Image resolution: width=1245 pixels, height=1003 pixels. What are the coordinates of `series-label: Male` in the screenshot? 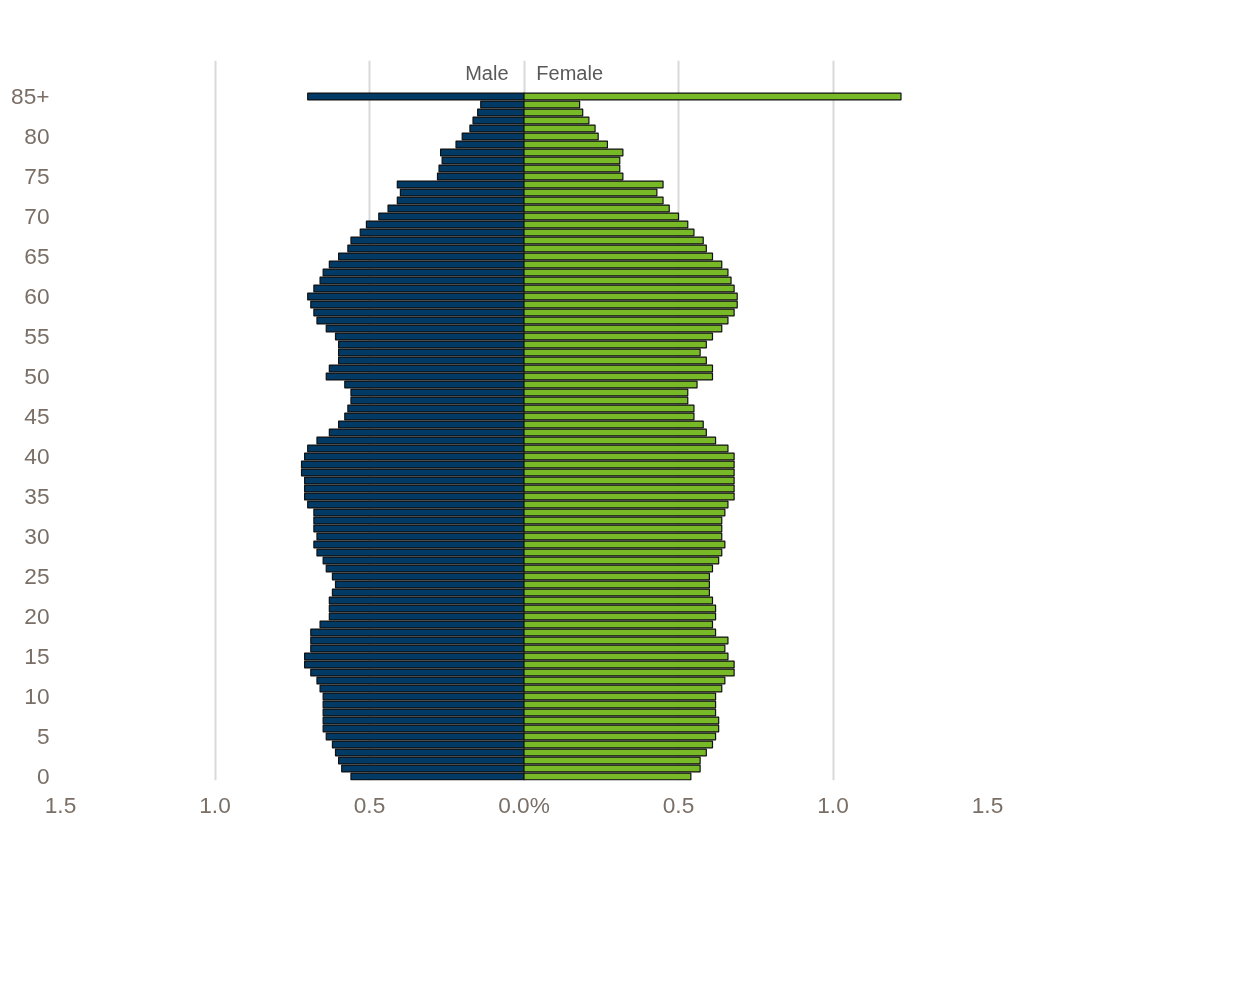 It's located at (487, 72).